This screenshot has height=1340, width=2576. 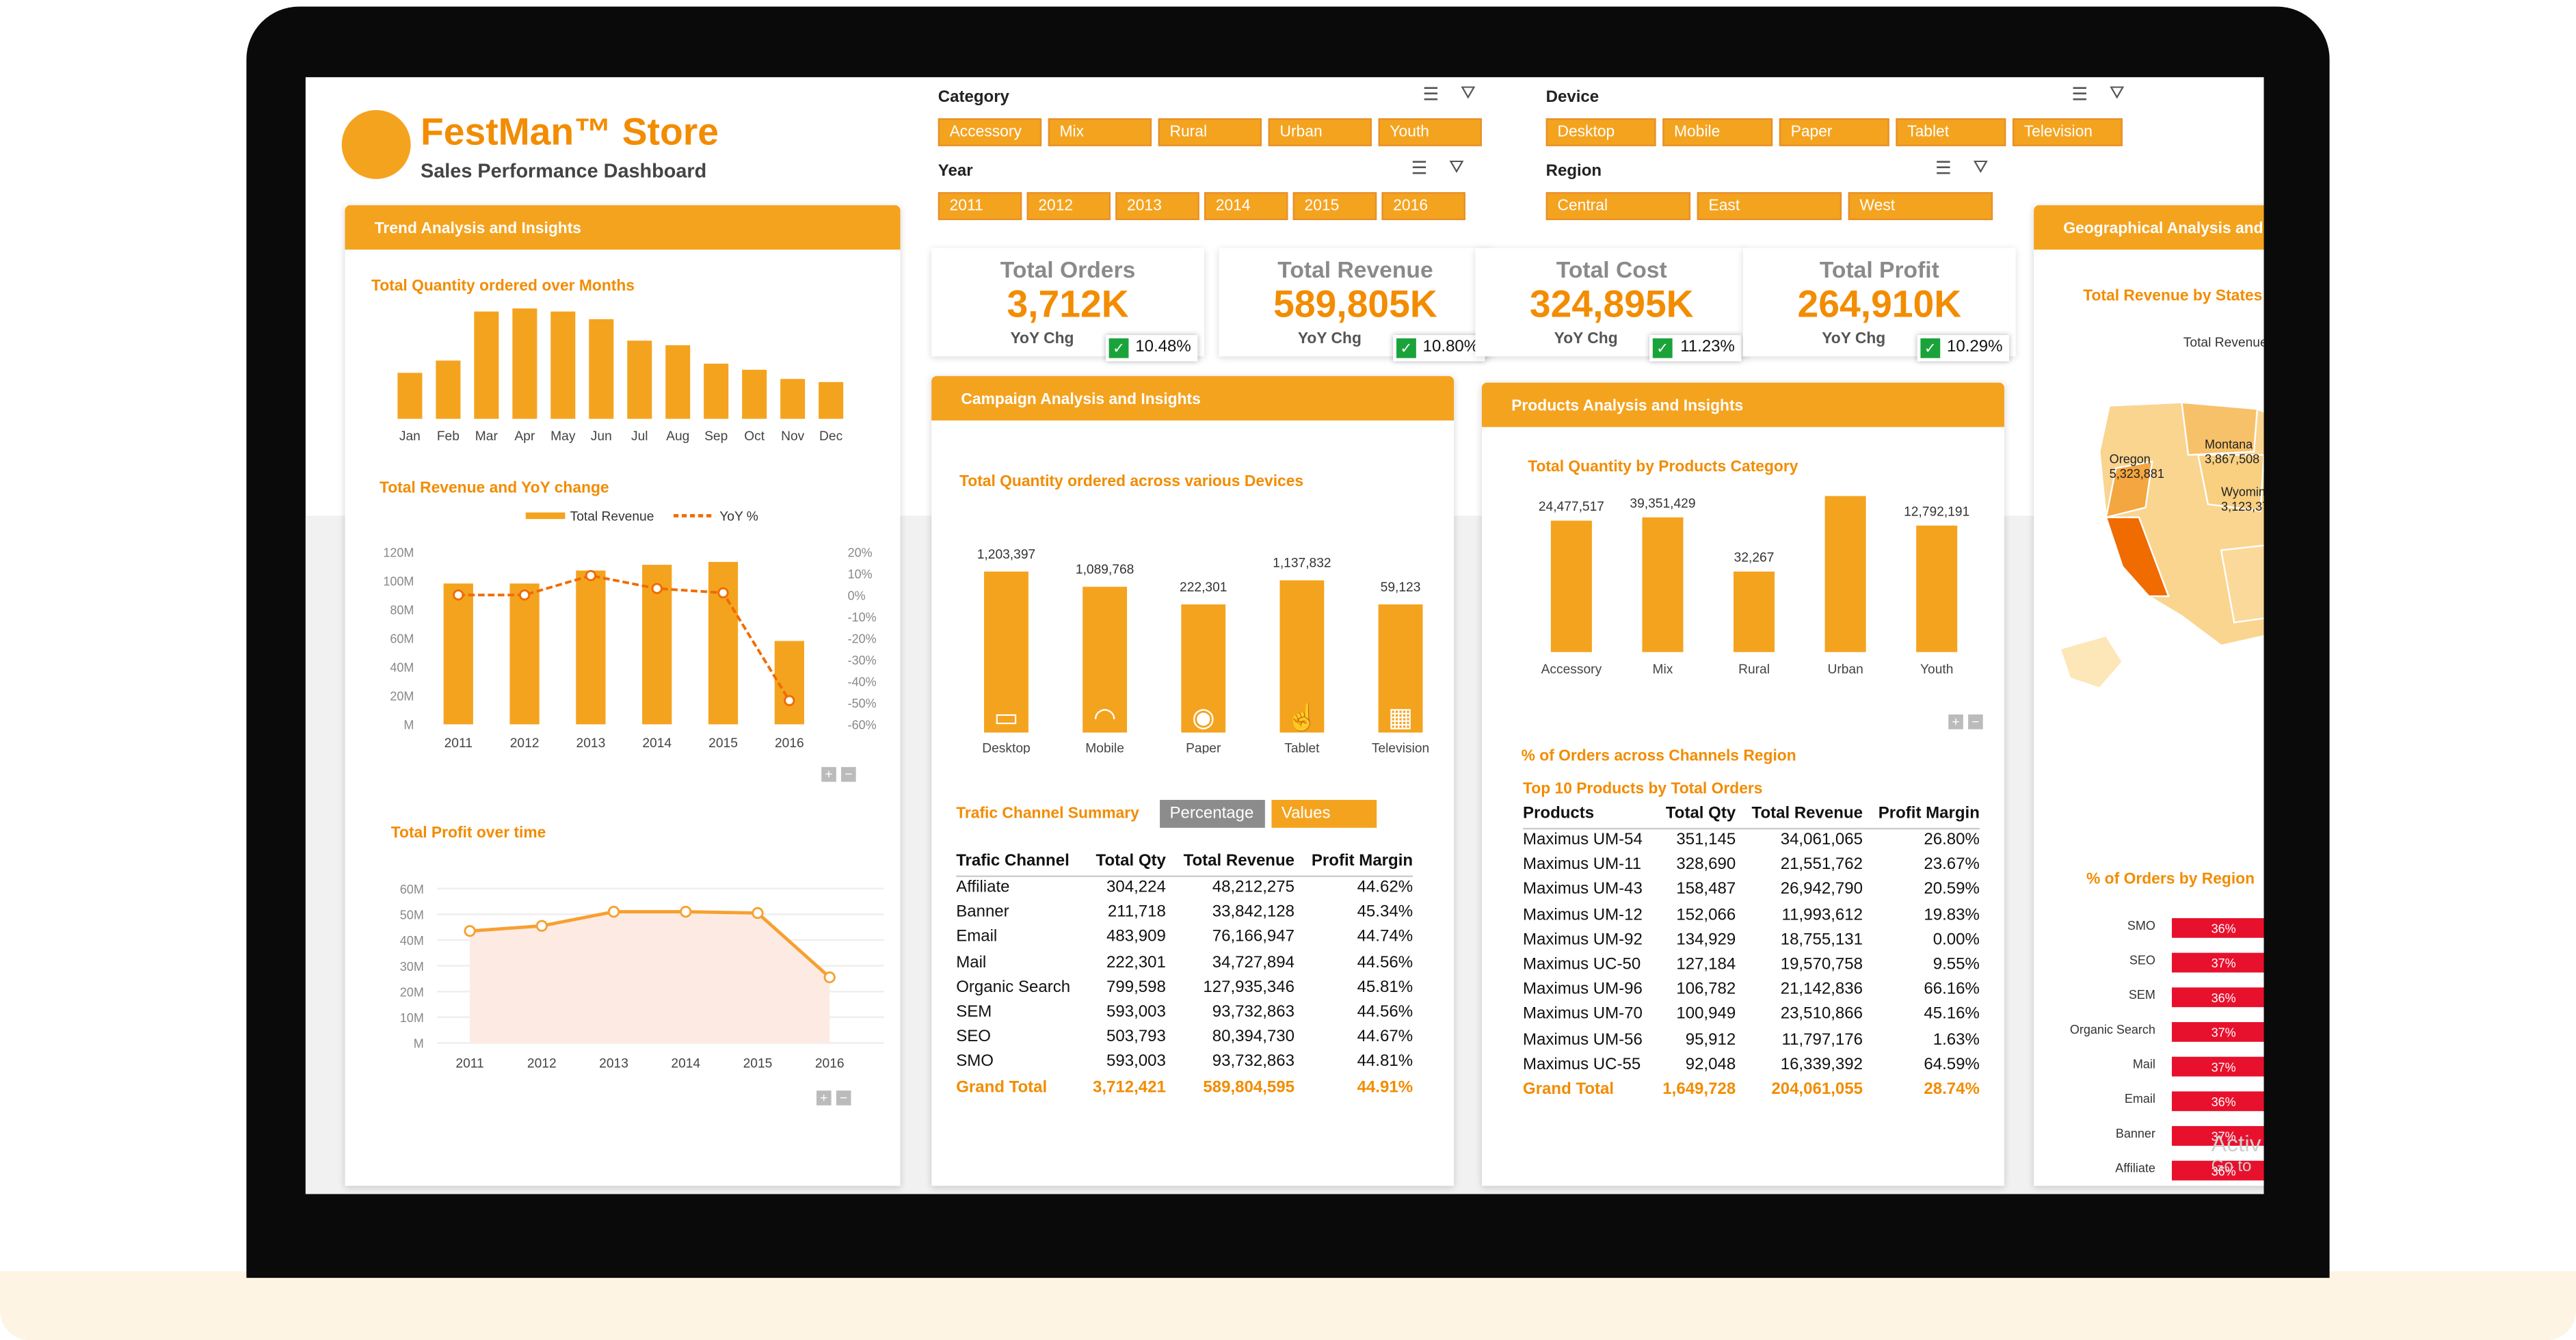 What do you see at coordinates (1385, 912) in the screenshot?
I see `table-cell: 45.34%` at bounding box center [1385, 912].